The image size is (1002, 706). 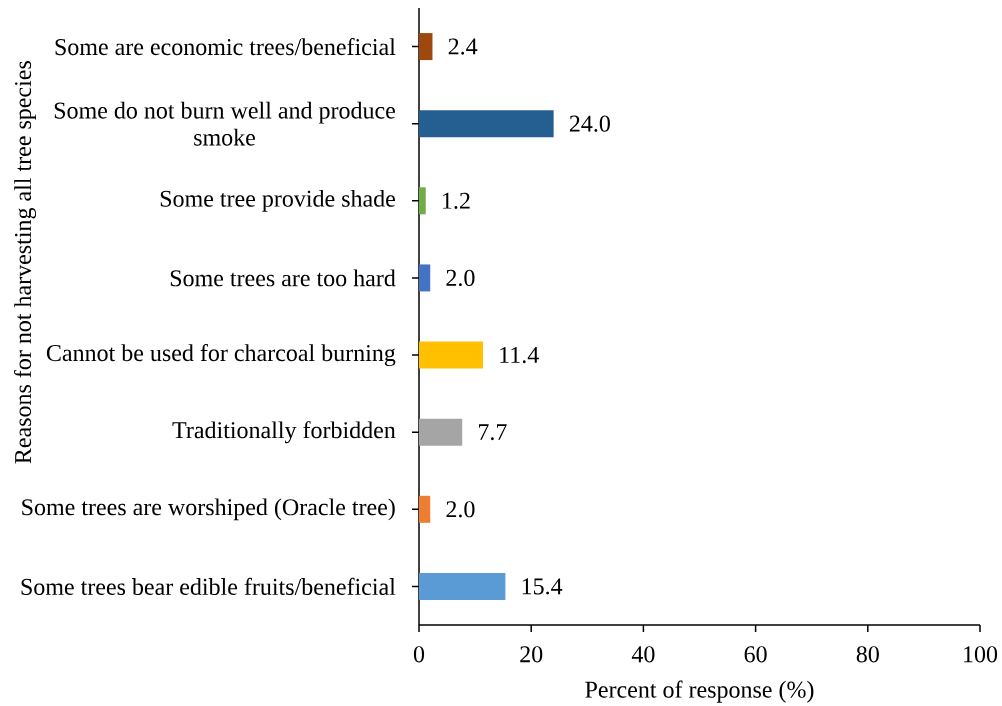 What do you see at coordinates (492, 432) in the screenshot?
I see `data-label: 7.7` at bounding box center [492, 432].